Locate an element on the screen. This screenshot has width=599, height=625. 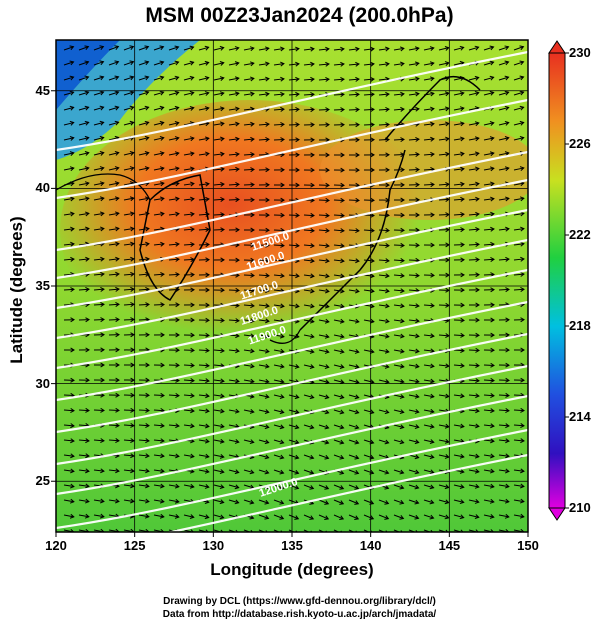
y-tick-label: 25 is located at coordinates (42, 481).